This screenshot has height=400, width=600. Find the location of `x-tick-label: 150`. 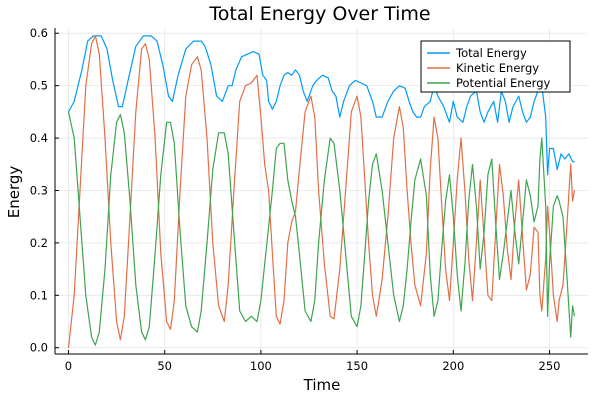

x-tick-label: 150 is located at coordinates (357, 366).